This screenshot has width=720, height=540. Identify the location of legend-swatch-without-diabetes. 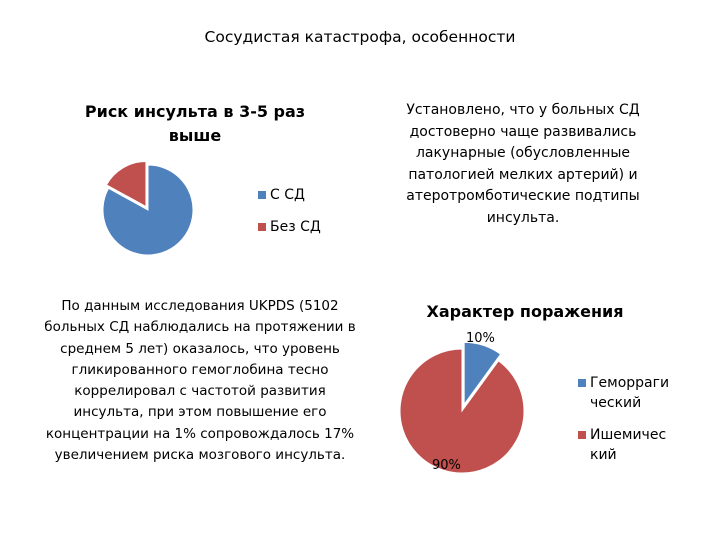
(262, 227).